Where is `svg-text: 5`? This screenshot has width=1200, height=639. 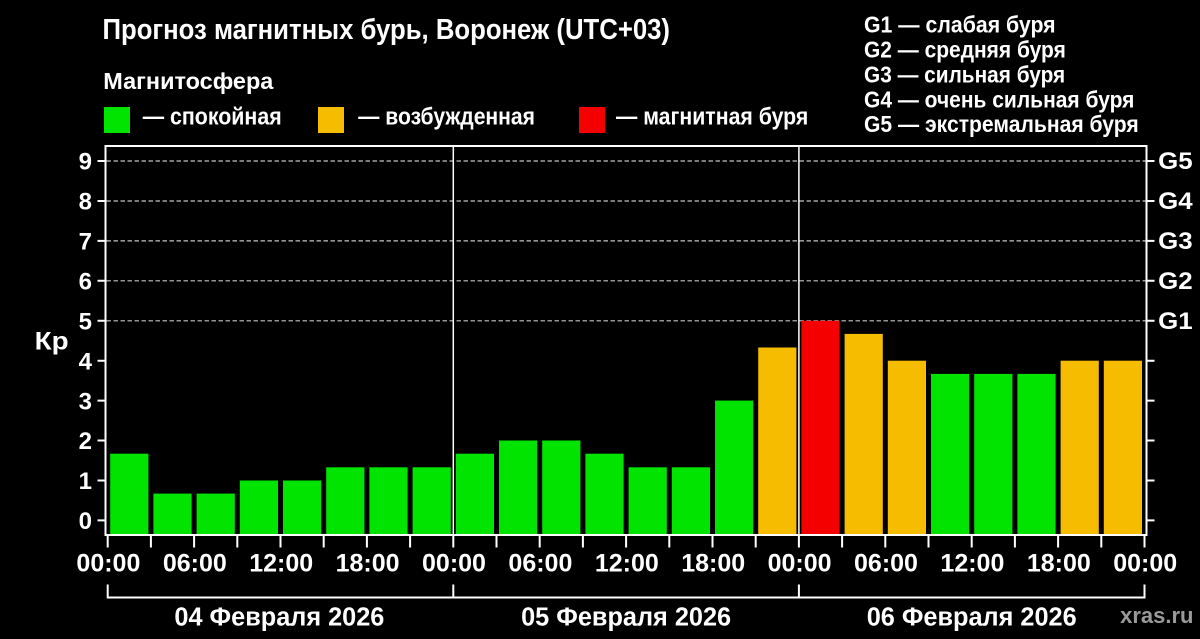 svg-text: 5 is located at coordinates (85, 321).